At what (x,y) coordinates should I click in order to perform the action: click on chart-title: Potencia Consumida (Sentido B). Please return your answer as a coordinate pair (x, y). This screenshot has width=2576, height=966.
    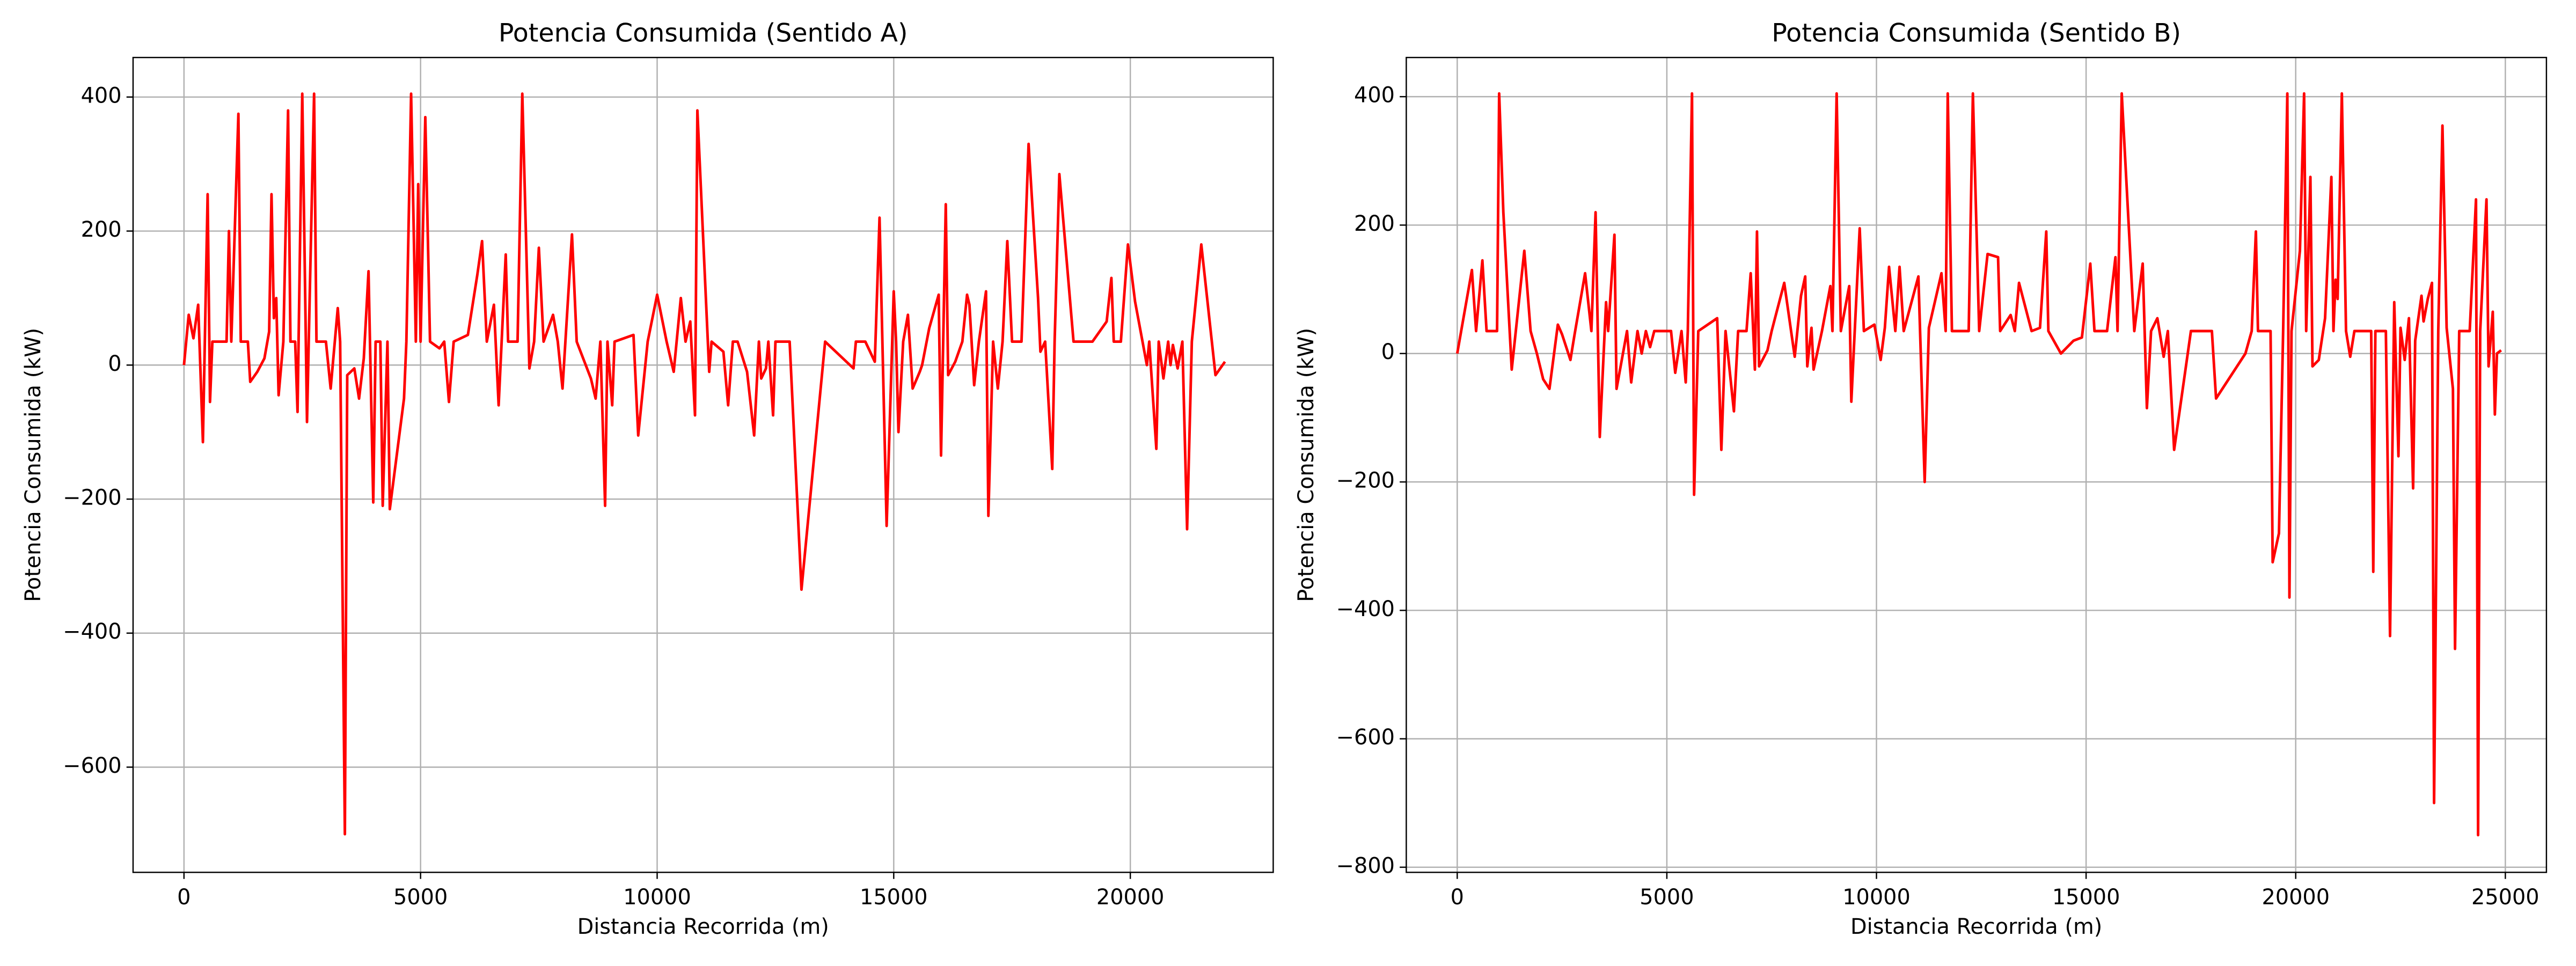
    Looking at the image, I should click on (1976, 33).